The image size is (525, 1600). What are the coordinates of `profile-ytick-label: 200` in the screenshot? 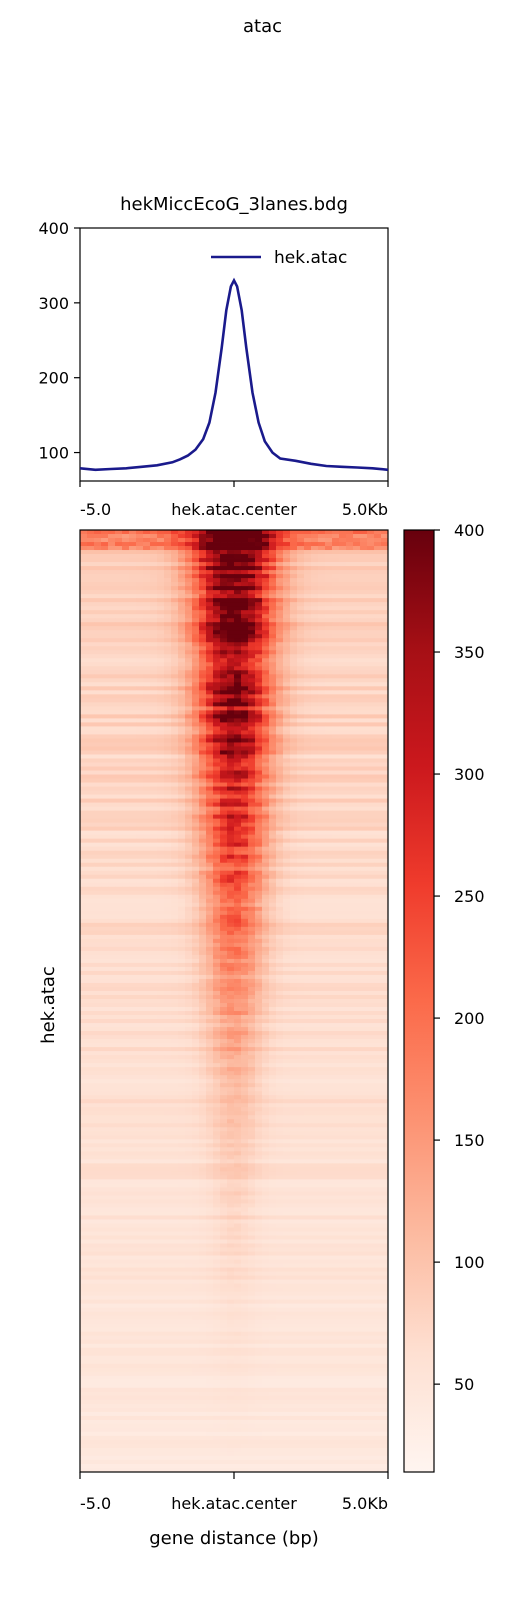 It's located at (53, 378).